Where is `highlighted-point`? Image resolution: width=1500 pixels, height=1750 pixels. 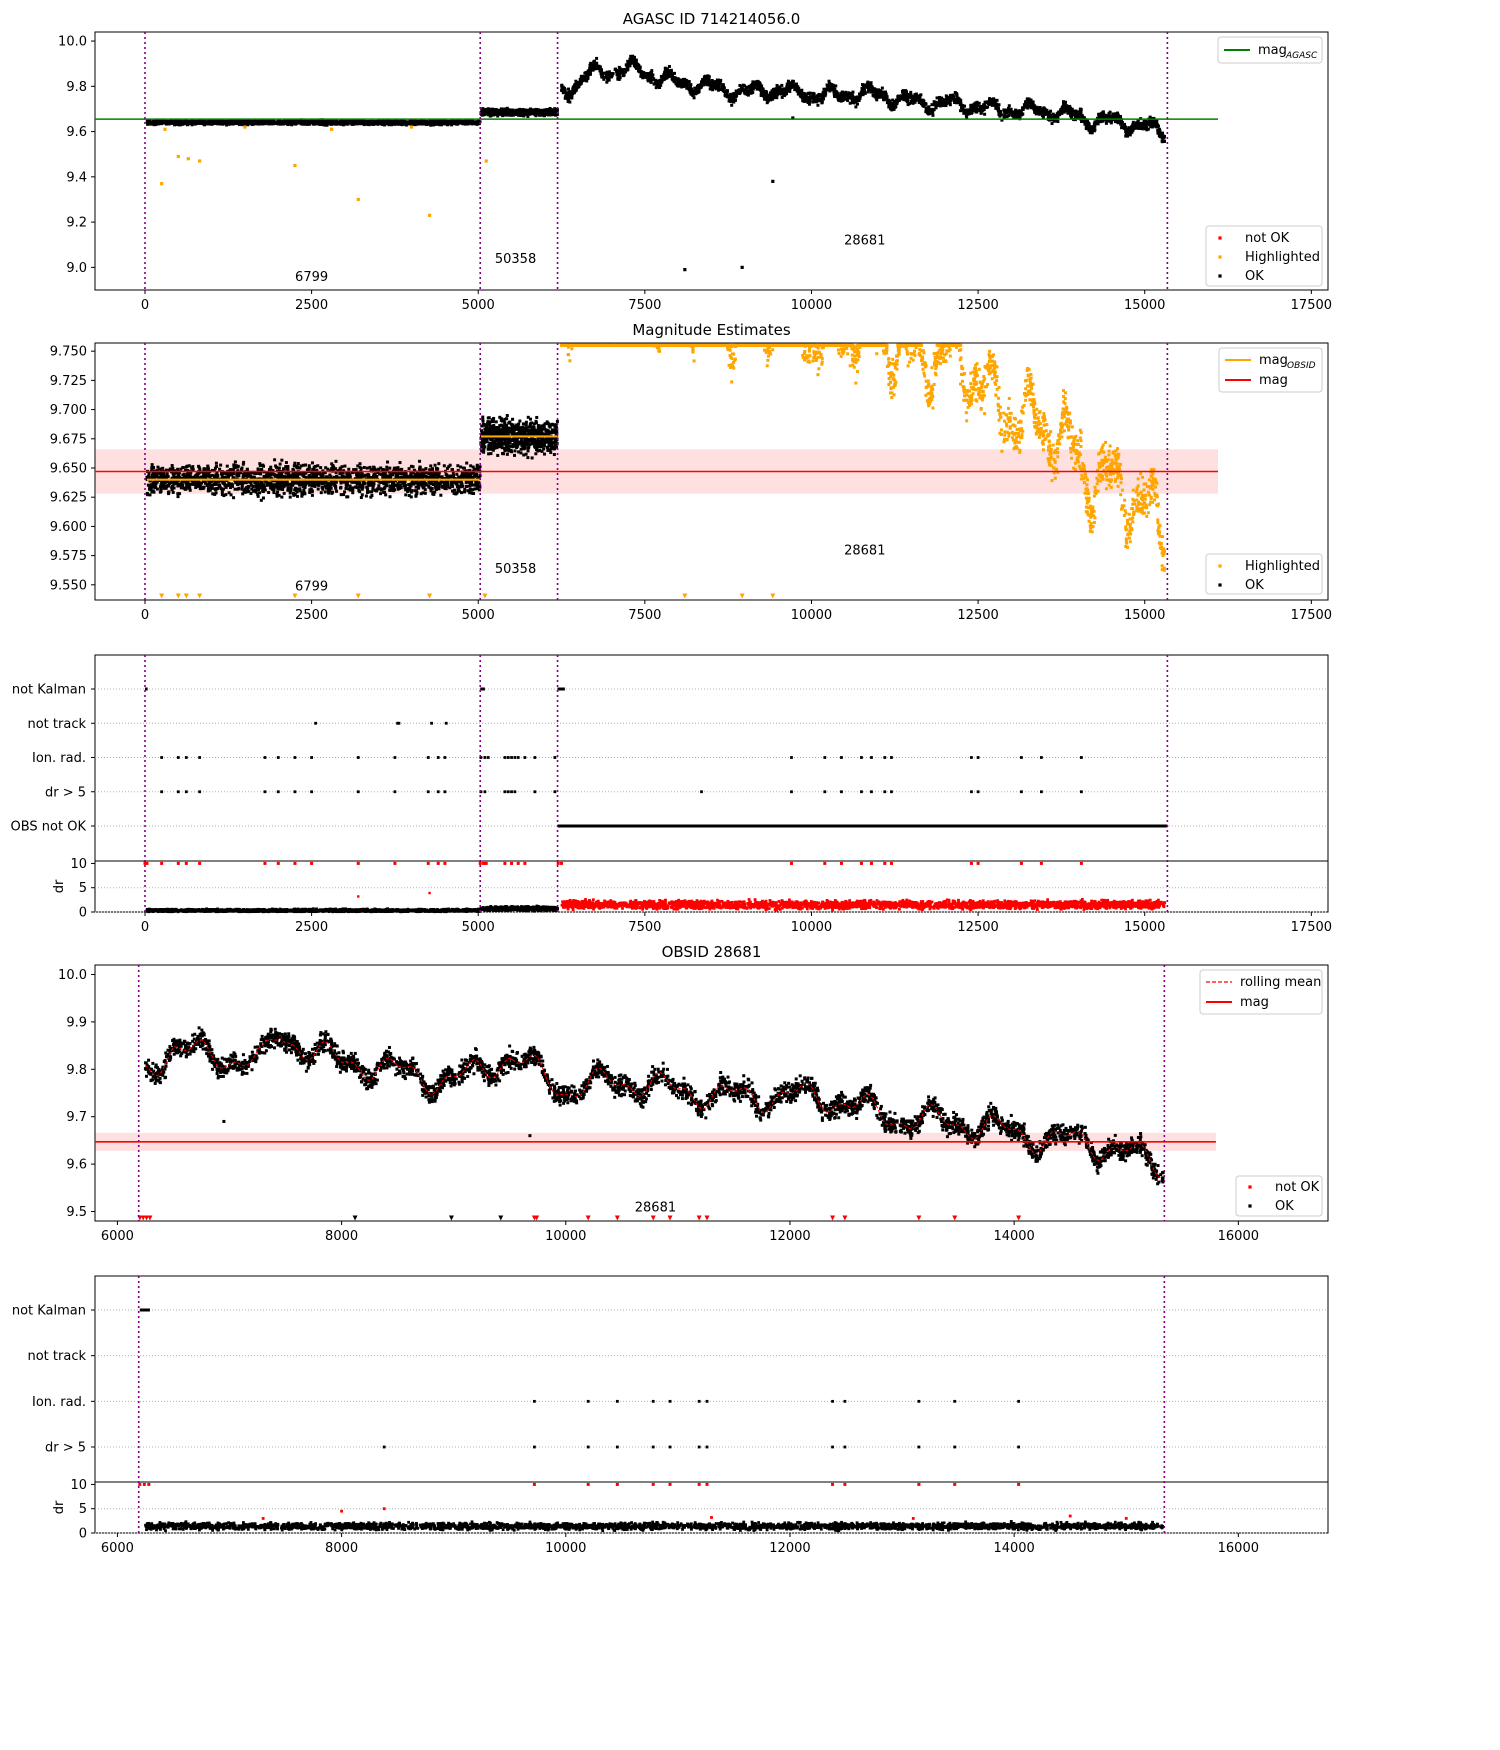 highlighted-point is located at coordinates (486, 161).